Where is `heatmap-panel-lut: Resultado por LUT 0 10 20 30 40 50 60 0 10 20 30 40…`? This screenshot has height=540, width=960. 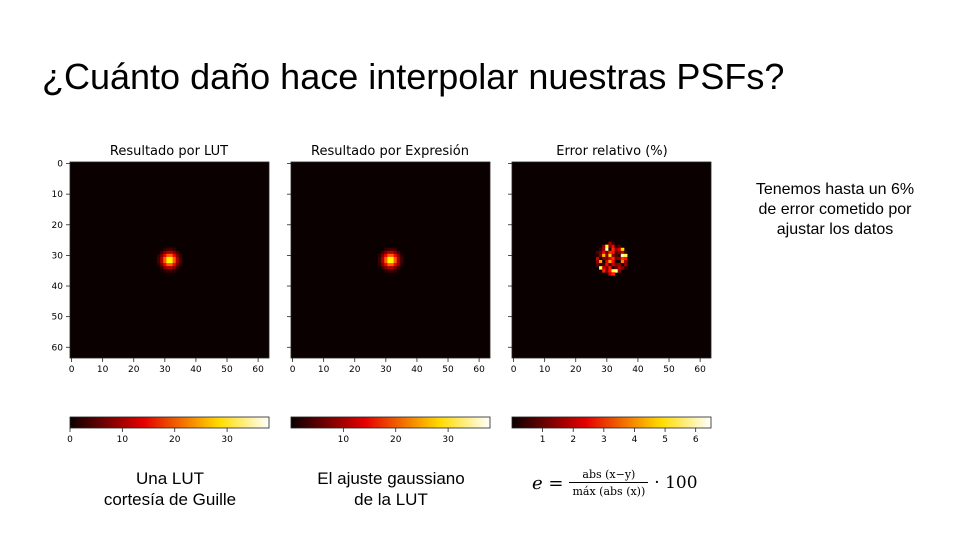 heatmap-panel-lut: Resultado por LUT 0 10 20 30 40 50 60 0 10 20 30 40… is located at coordinates (161, 294).